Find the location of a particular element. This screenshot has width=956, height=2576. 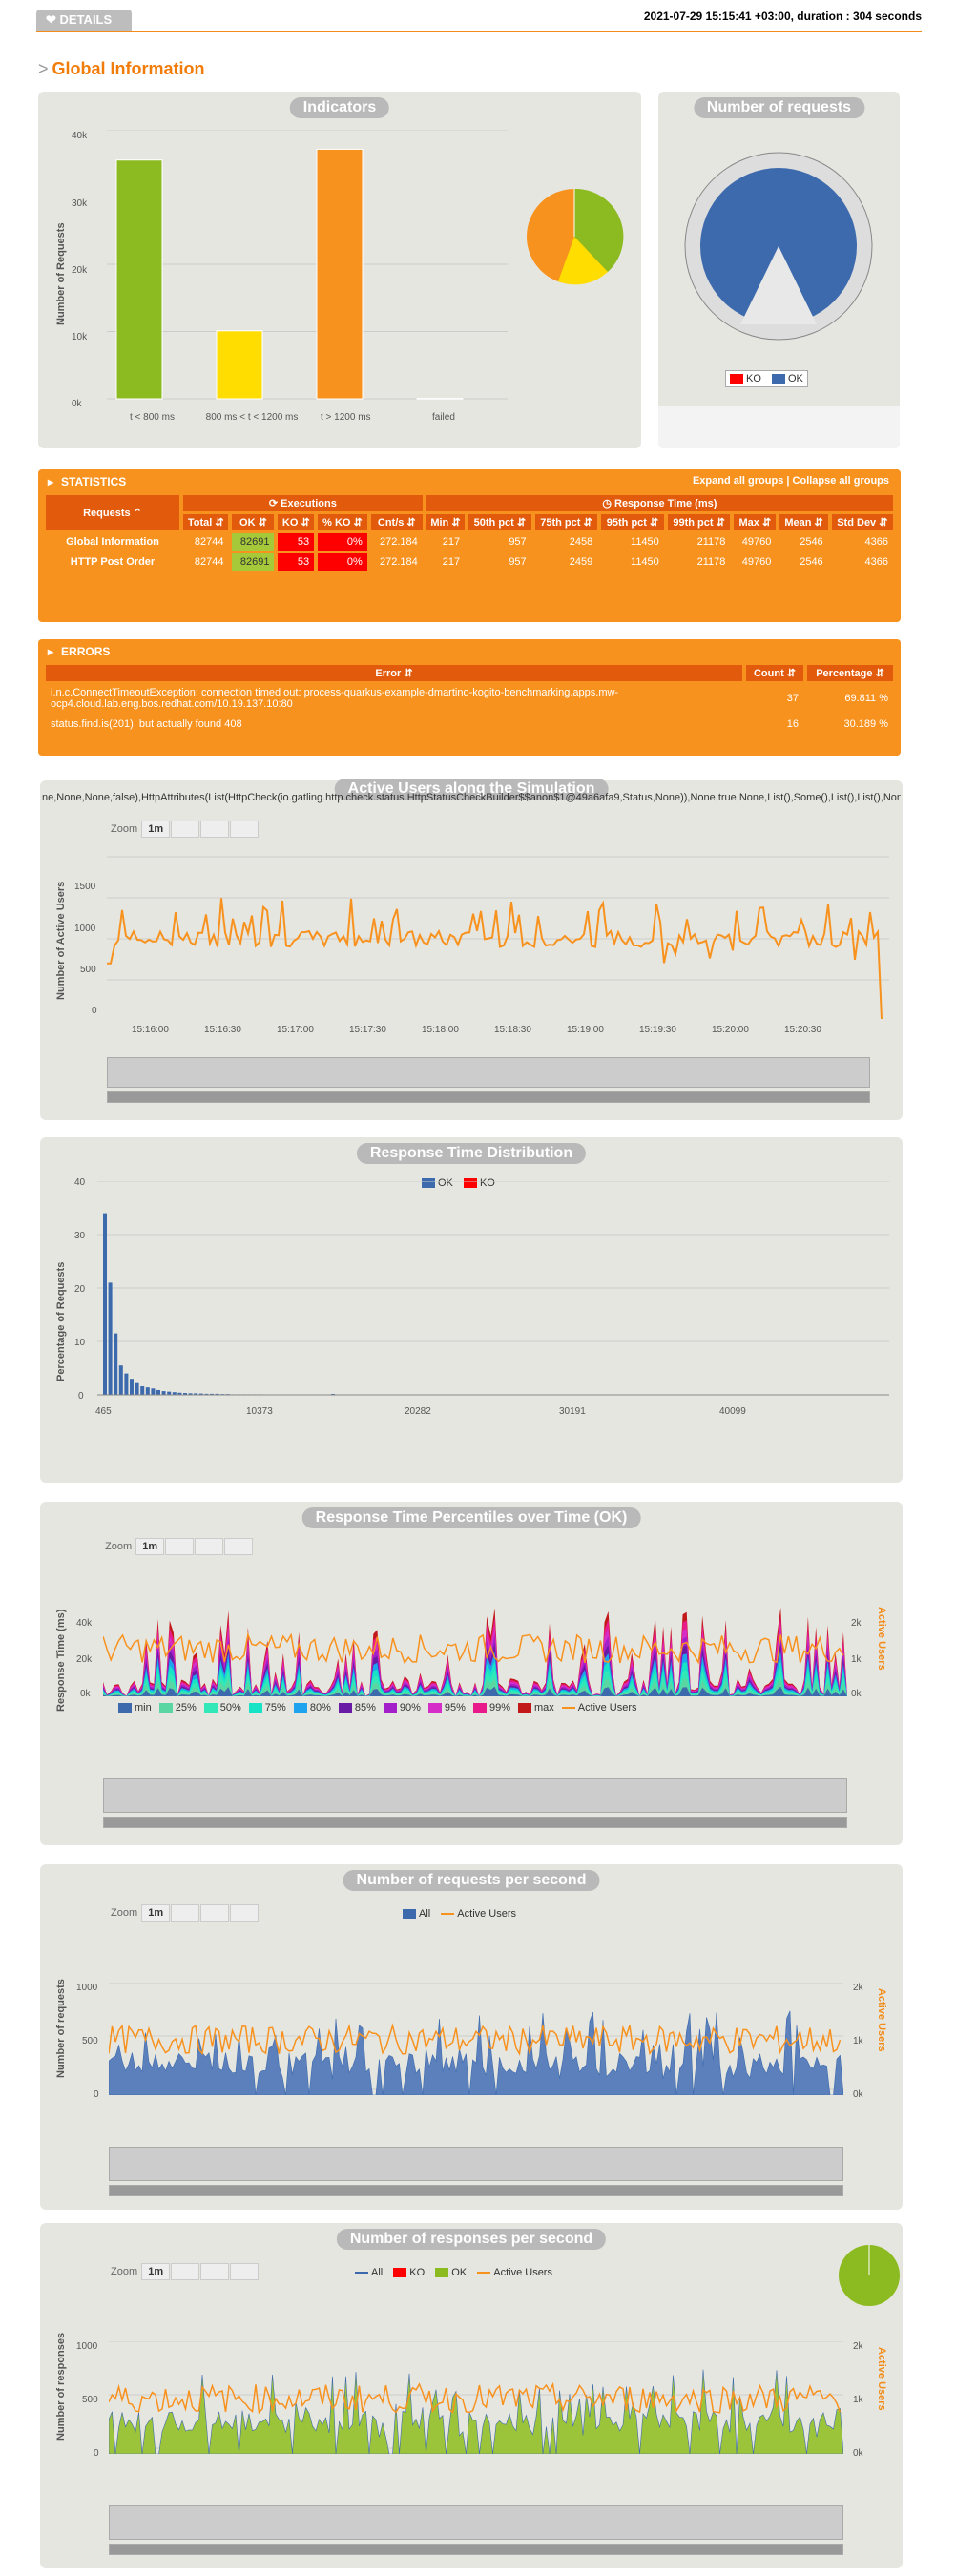

y-tick: 10k is located at coordinates (80, 337).